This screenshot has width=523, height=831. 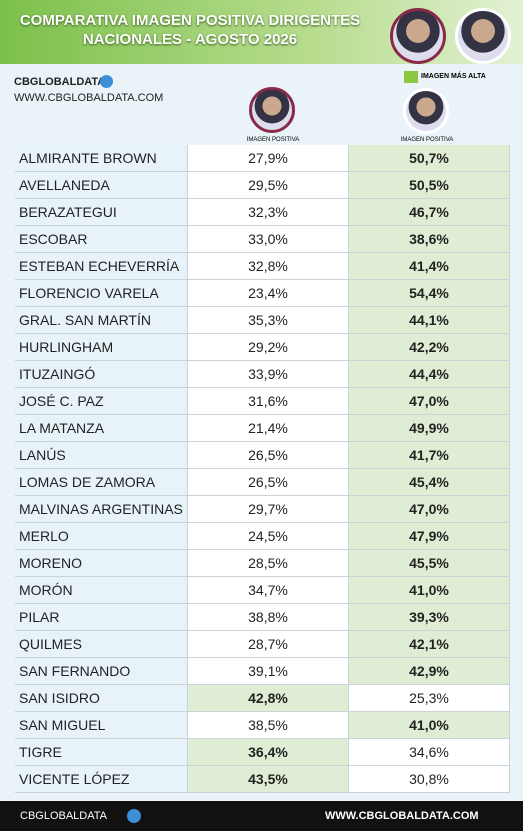 What do you see at coordinates (101, 509) in the screenshot?
I see `district-name: MALVINAS ARGENTINAS` at bounding box center [101, 509].